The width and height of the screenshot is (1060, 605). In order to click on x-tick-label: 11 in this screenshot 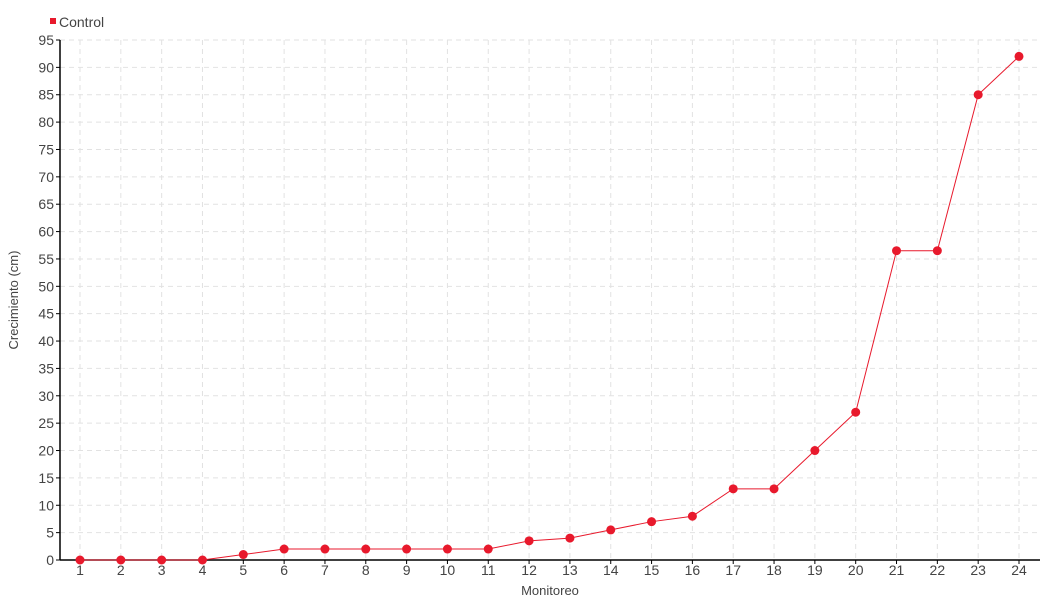, I will do `click(488, 570)`.